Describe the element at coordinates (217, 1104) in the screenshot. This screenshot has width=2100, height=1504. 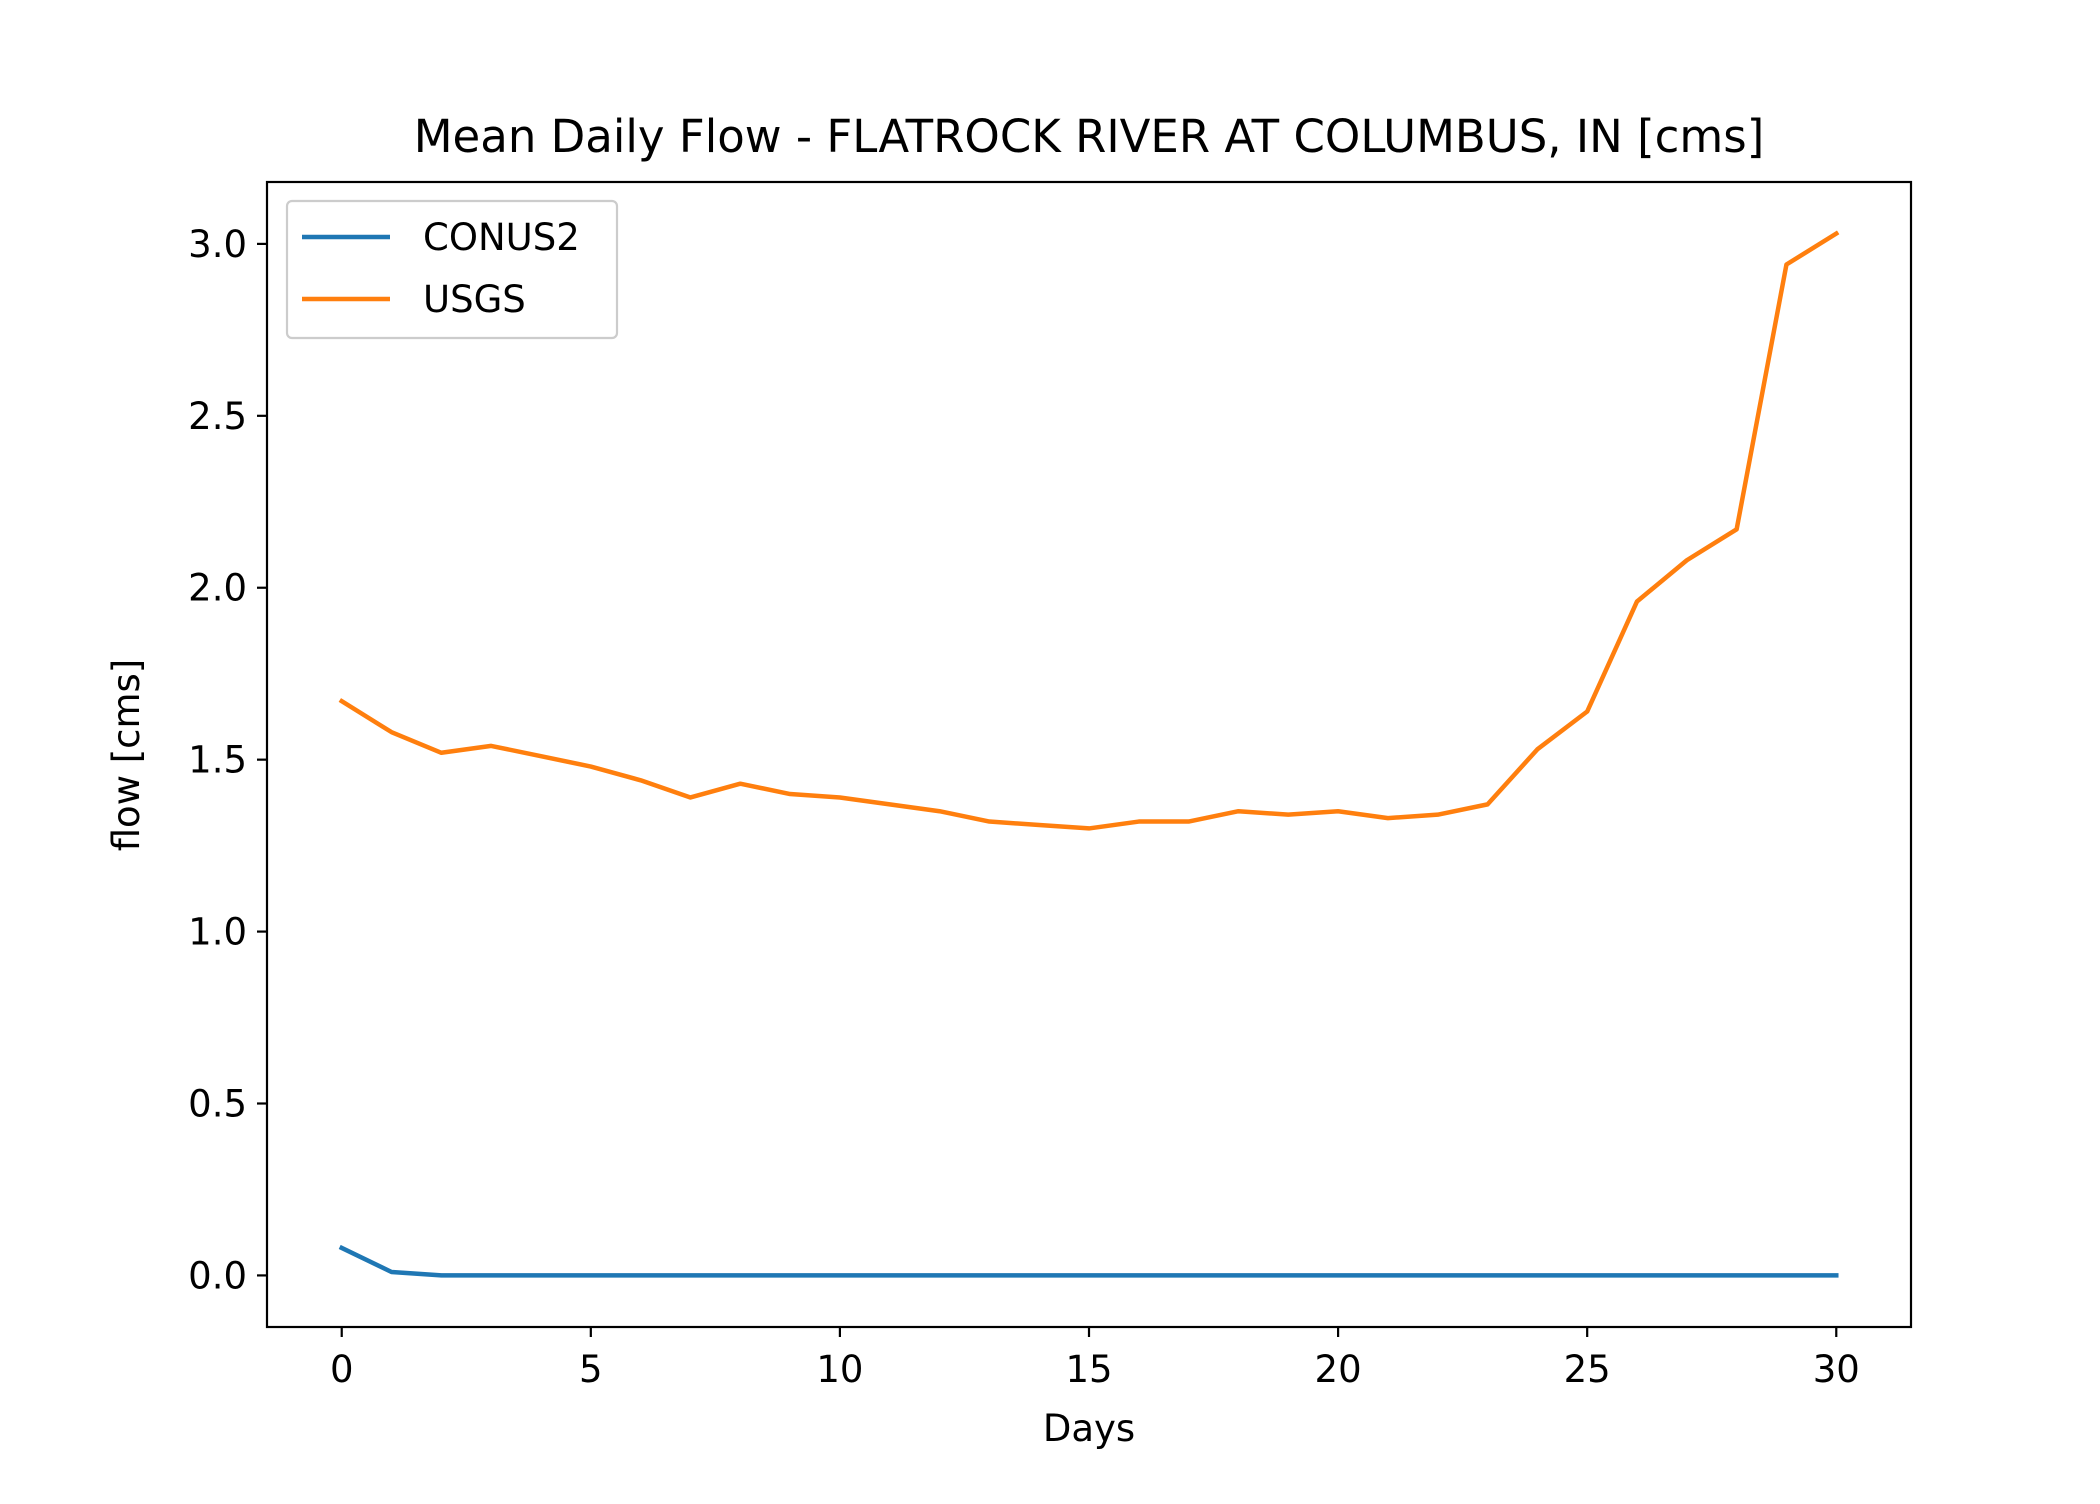
I see `y-tick-label: 0.5` at that location.